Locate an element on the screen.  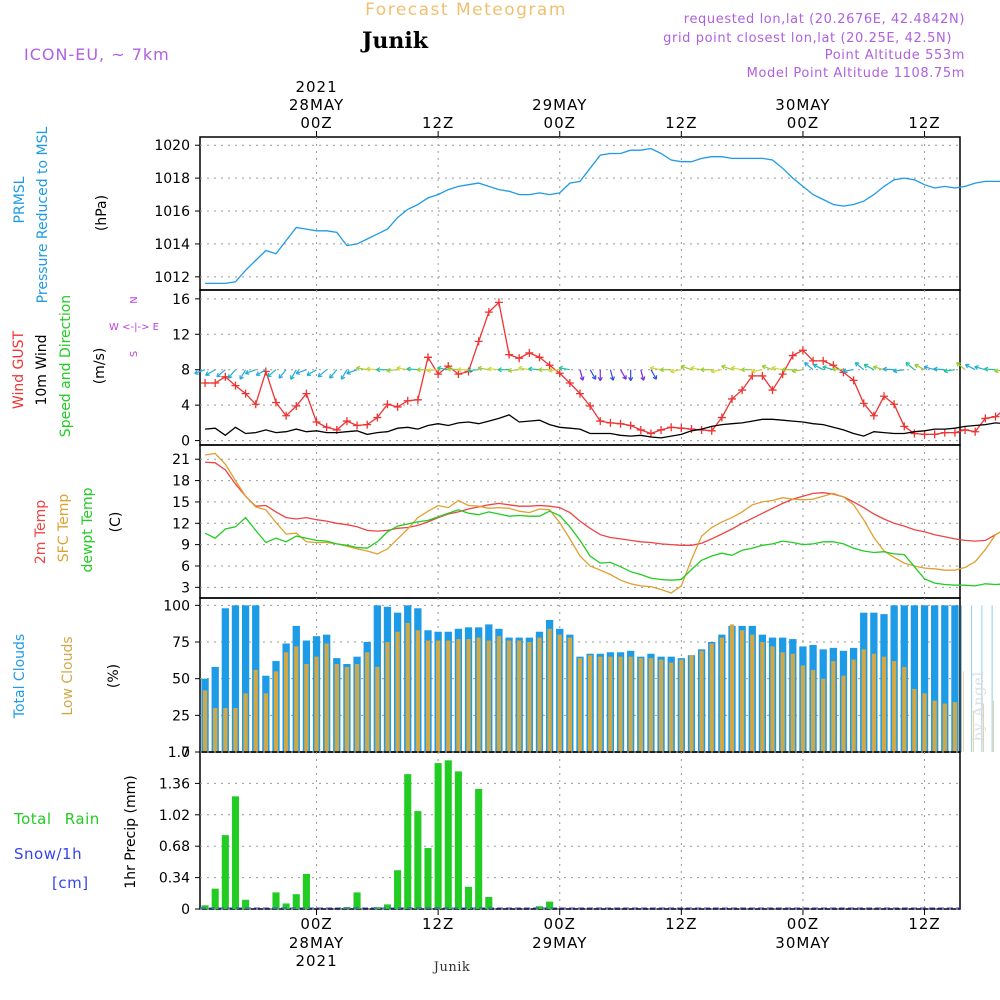
top-time-label: 00Z is located at coordinates (560, 123).